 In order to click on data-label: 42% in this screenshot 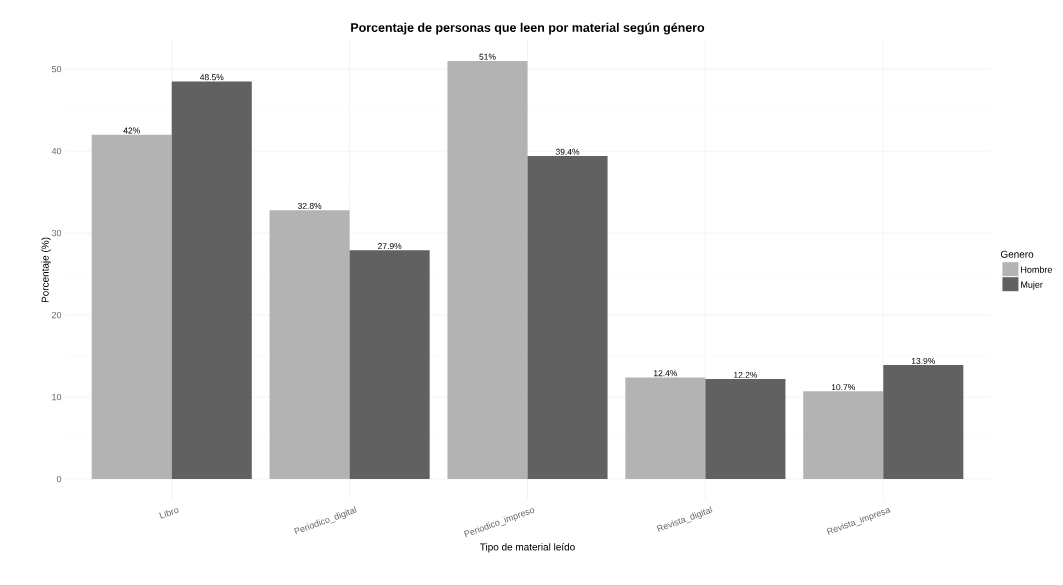, I will do `click(131, 130)`.